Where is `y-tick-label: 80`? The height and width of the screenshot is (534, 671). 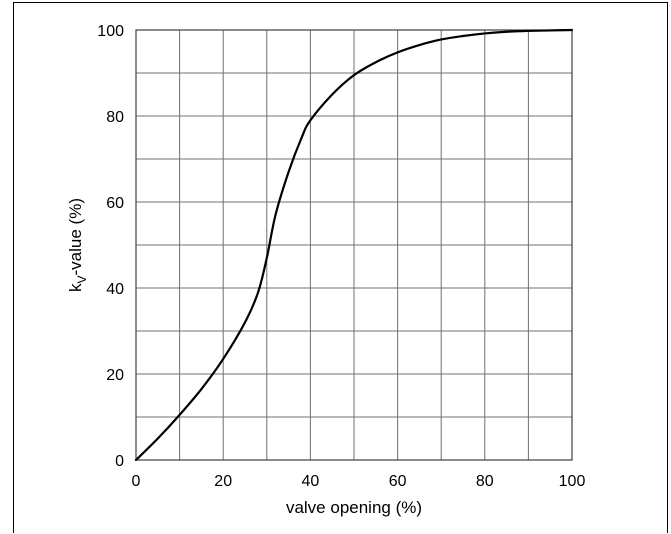 y-tick-label: 80 is located at coordinates (115, 117).